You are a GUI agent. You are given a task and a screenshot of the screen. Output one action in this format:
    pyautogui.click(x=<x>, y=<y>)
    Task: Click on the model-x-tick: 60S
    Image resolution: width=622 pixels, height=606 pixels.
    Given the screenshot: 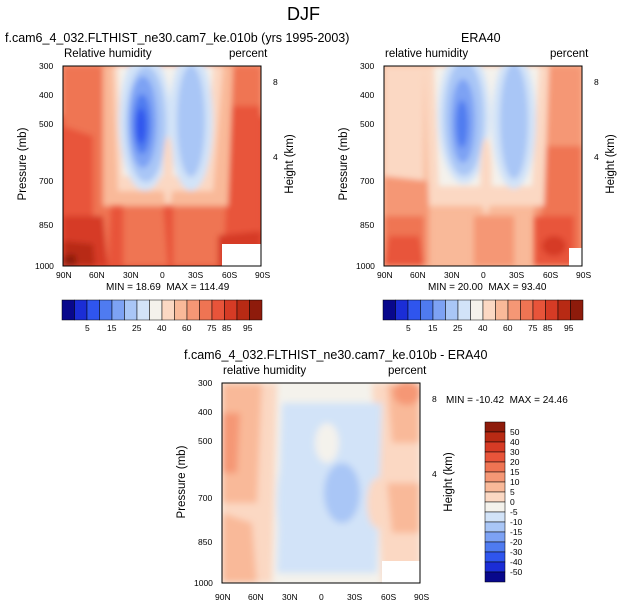 What is the action you would take?
    pyautogui.click(x=230, y=275)
    